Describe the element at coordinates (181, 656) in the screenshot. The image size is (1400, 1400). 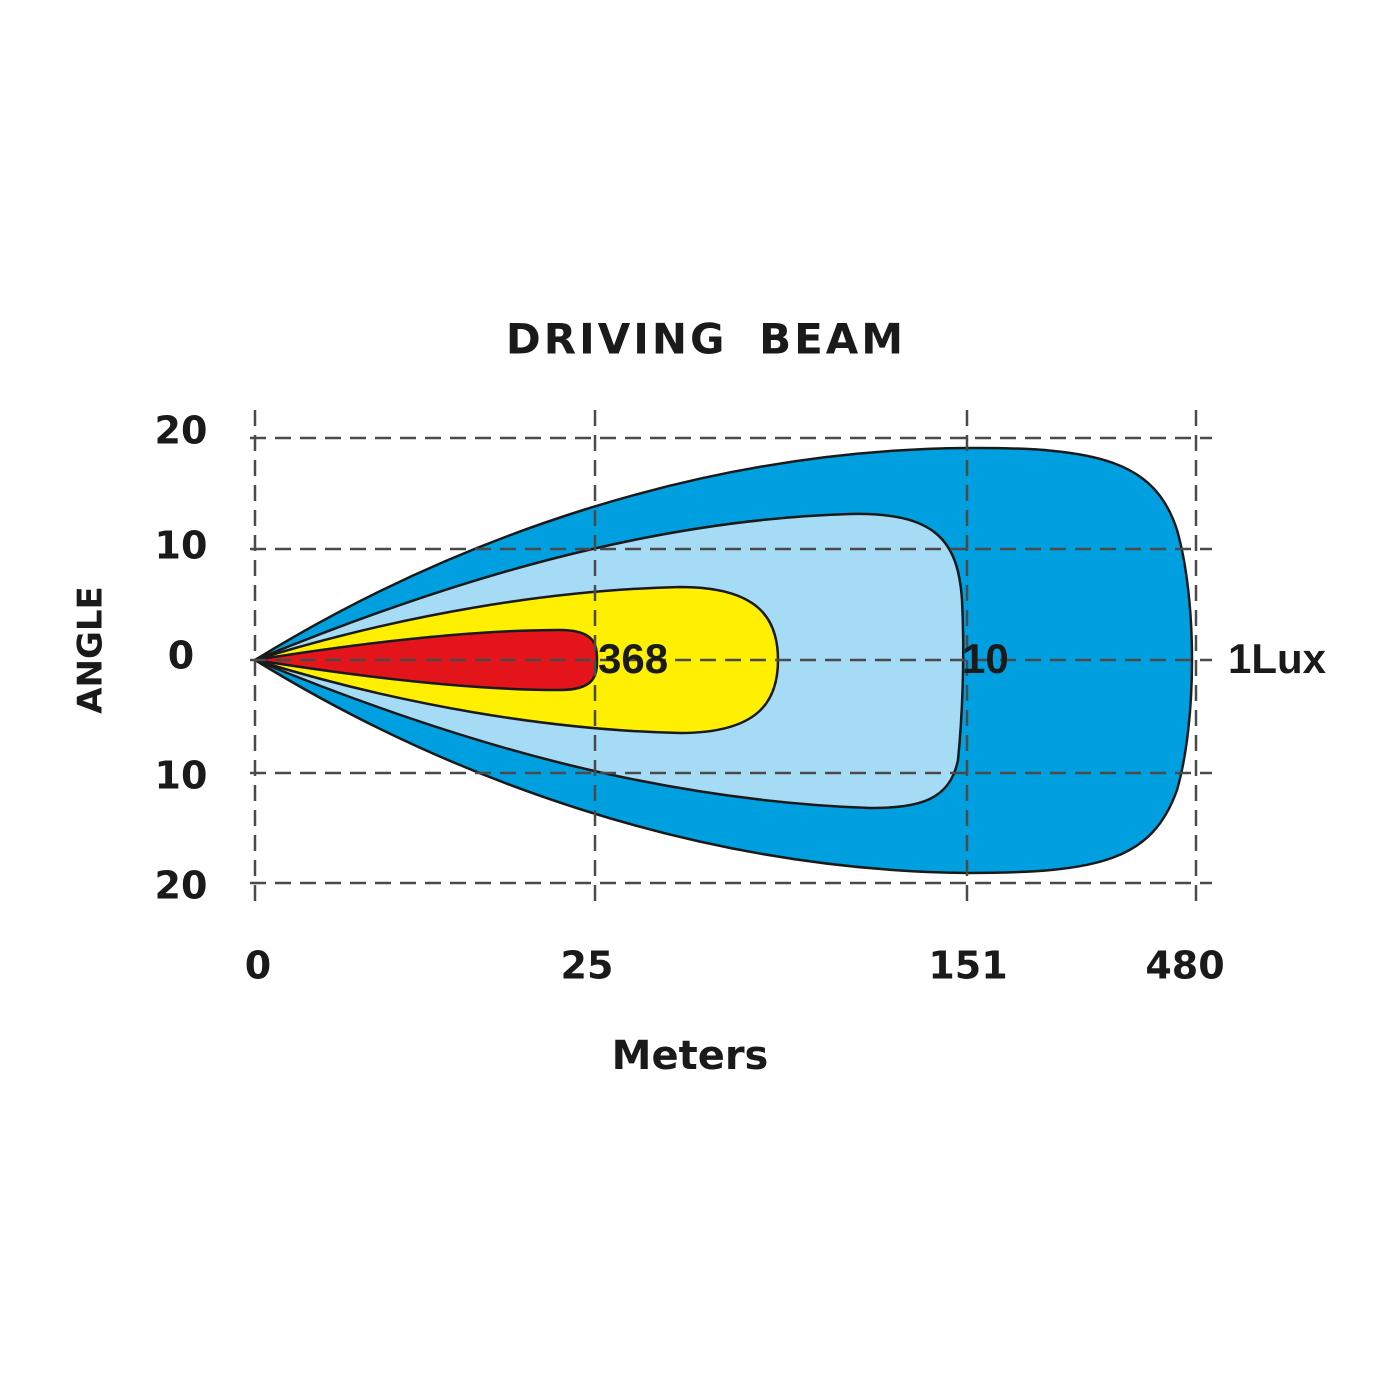
I see `y-tick-label: 0` at that location.